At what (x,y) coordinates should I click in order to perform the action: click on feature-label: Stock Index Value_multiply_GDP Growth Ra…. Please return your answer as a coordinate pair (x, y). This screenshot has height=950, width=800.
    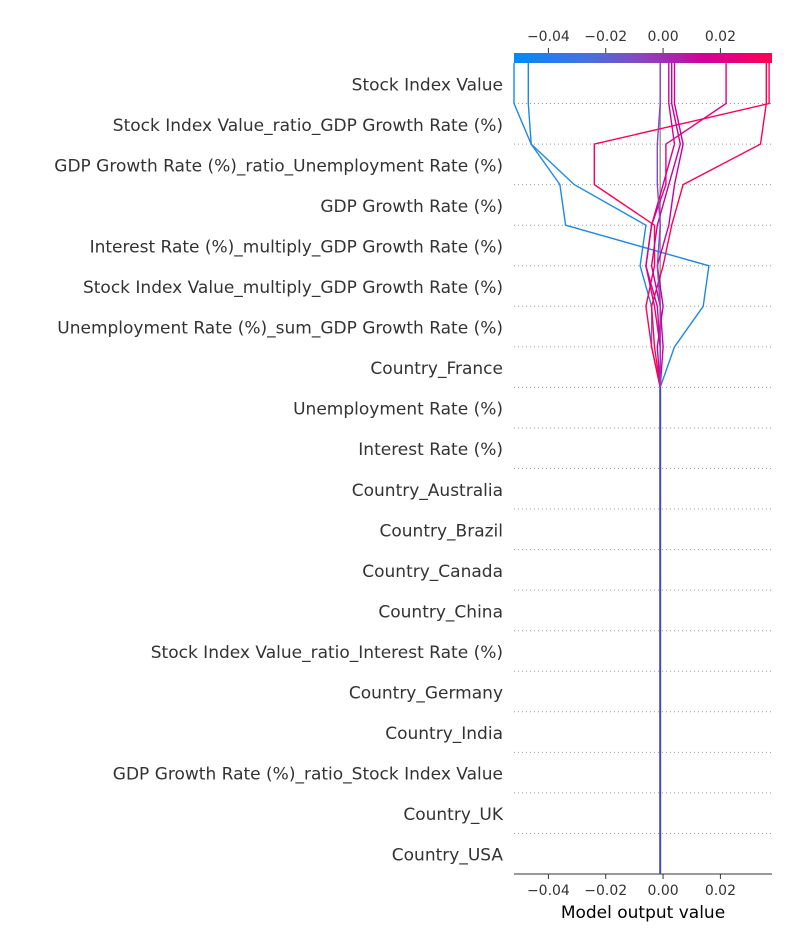
    Looking at the image, I should click on (293, 288).